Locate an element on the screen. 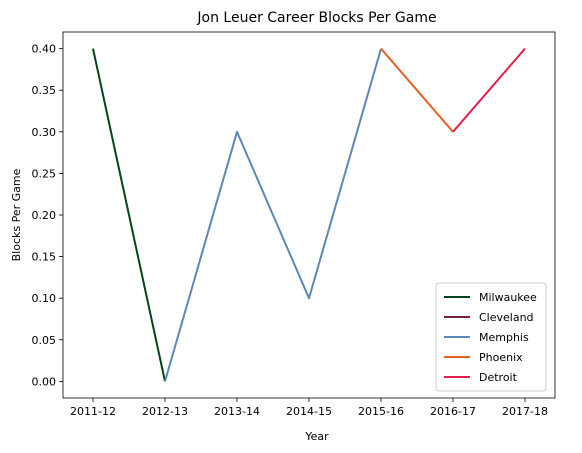  legend-box is located at coordinates (491, 337).